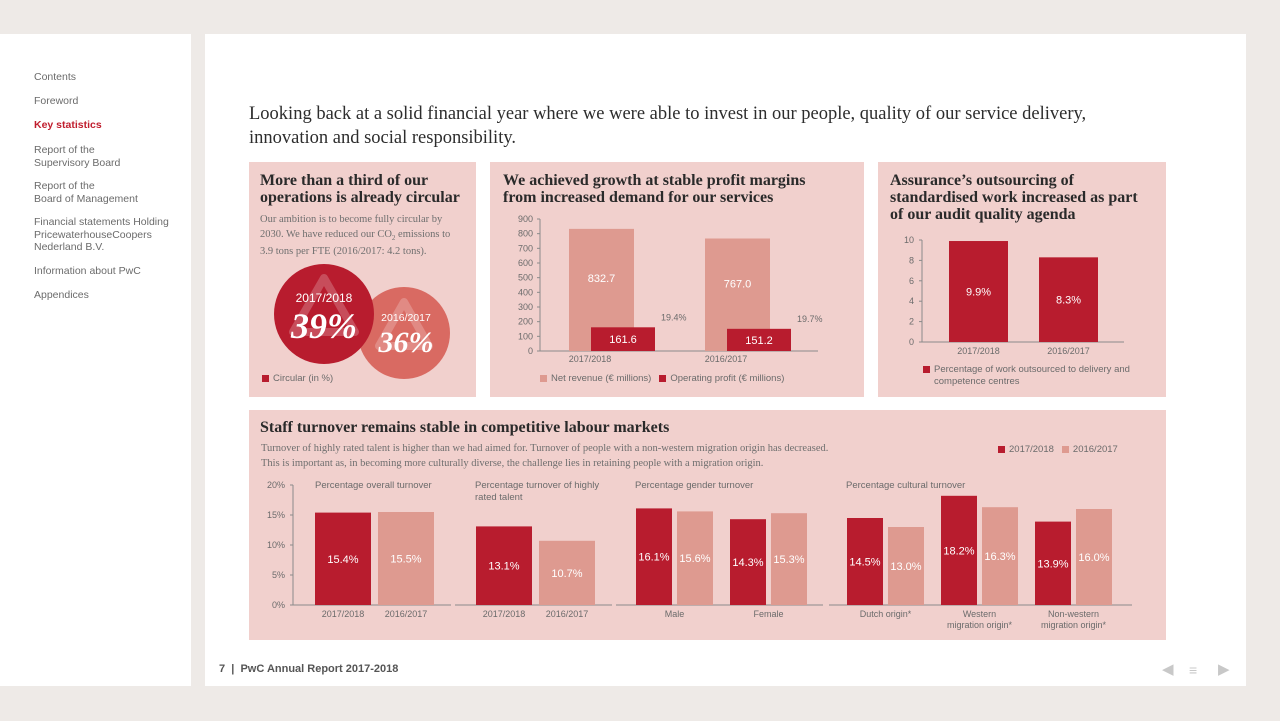  Describe the element at coordinates (393, 237) in the screenshot. I see `circular-desc-subscript: 2` at that location.